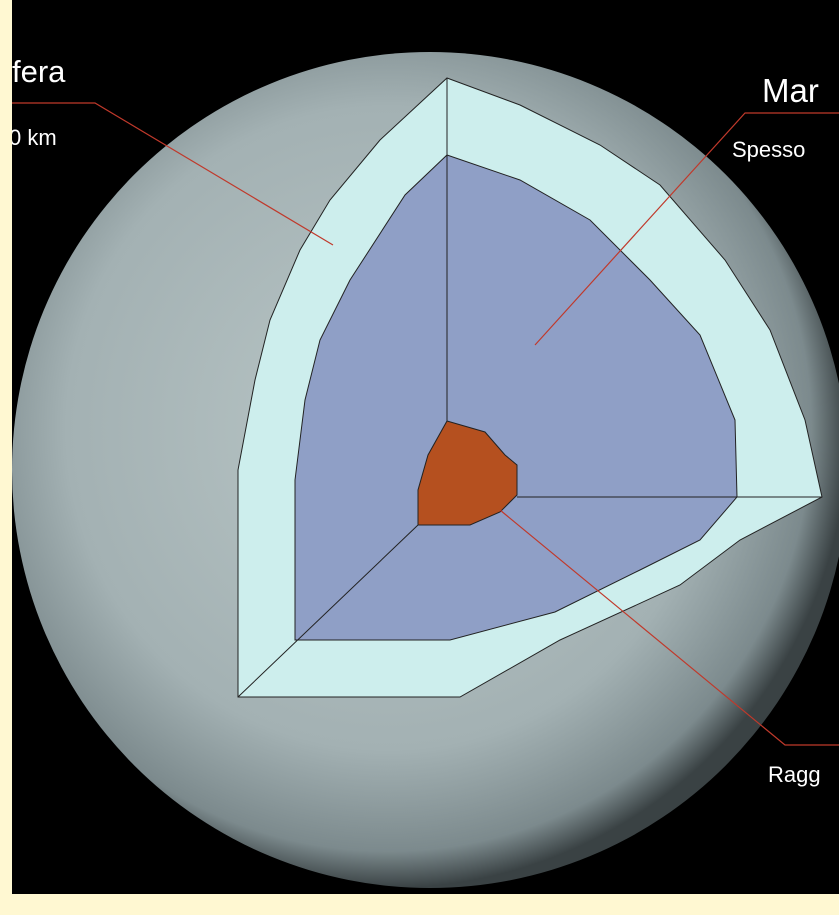  I want to click on label-title: Mar, so click(790, 90).